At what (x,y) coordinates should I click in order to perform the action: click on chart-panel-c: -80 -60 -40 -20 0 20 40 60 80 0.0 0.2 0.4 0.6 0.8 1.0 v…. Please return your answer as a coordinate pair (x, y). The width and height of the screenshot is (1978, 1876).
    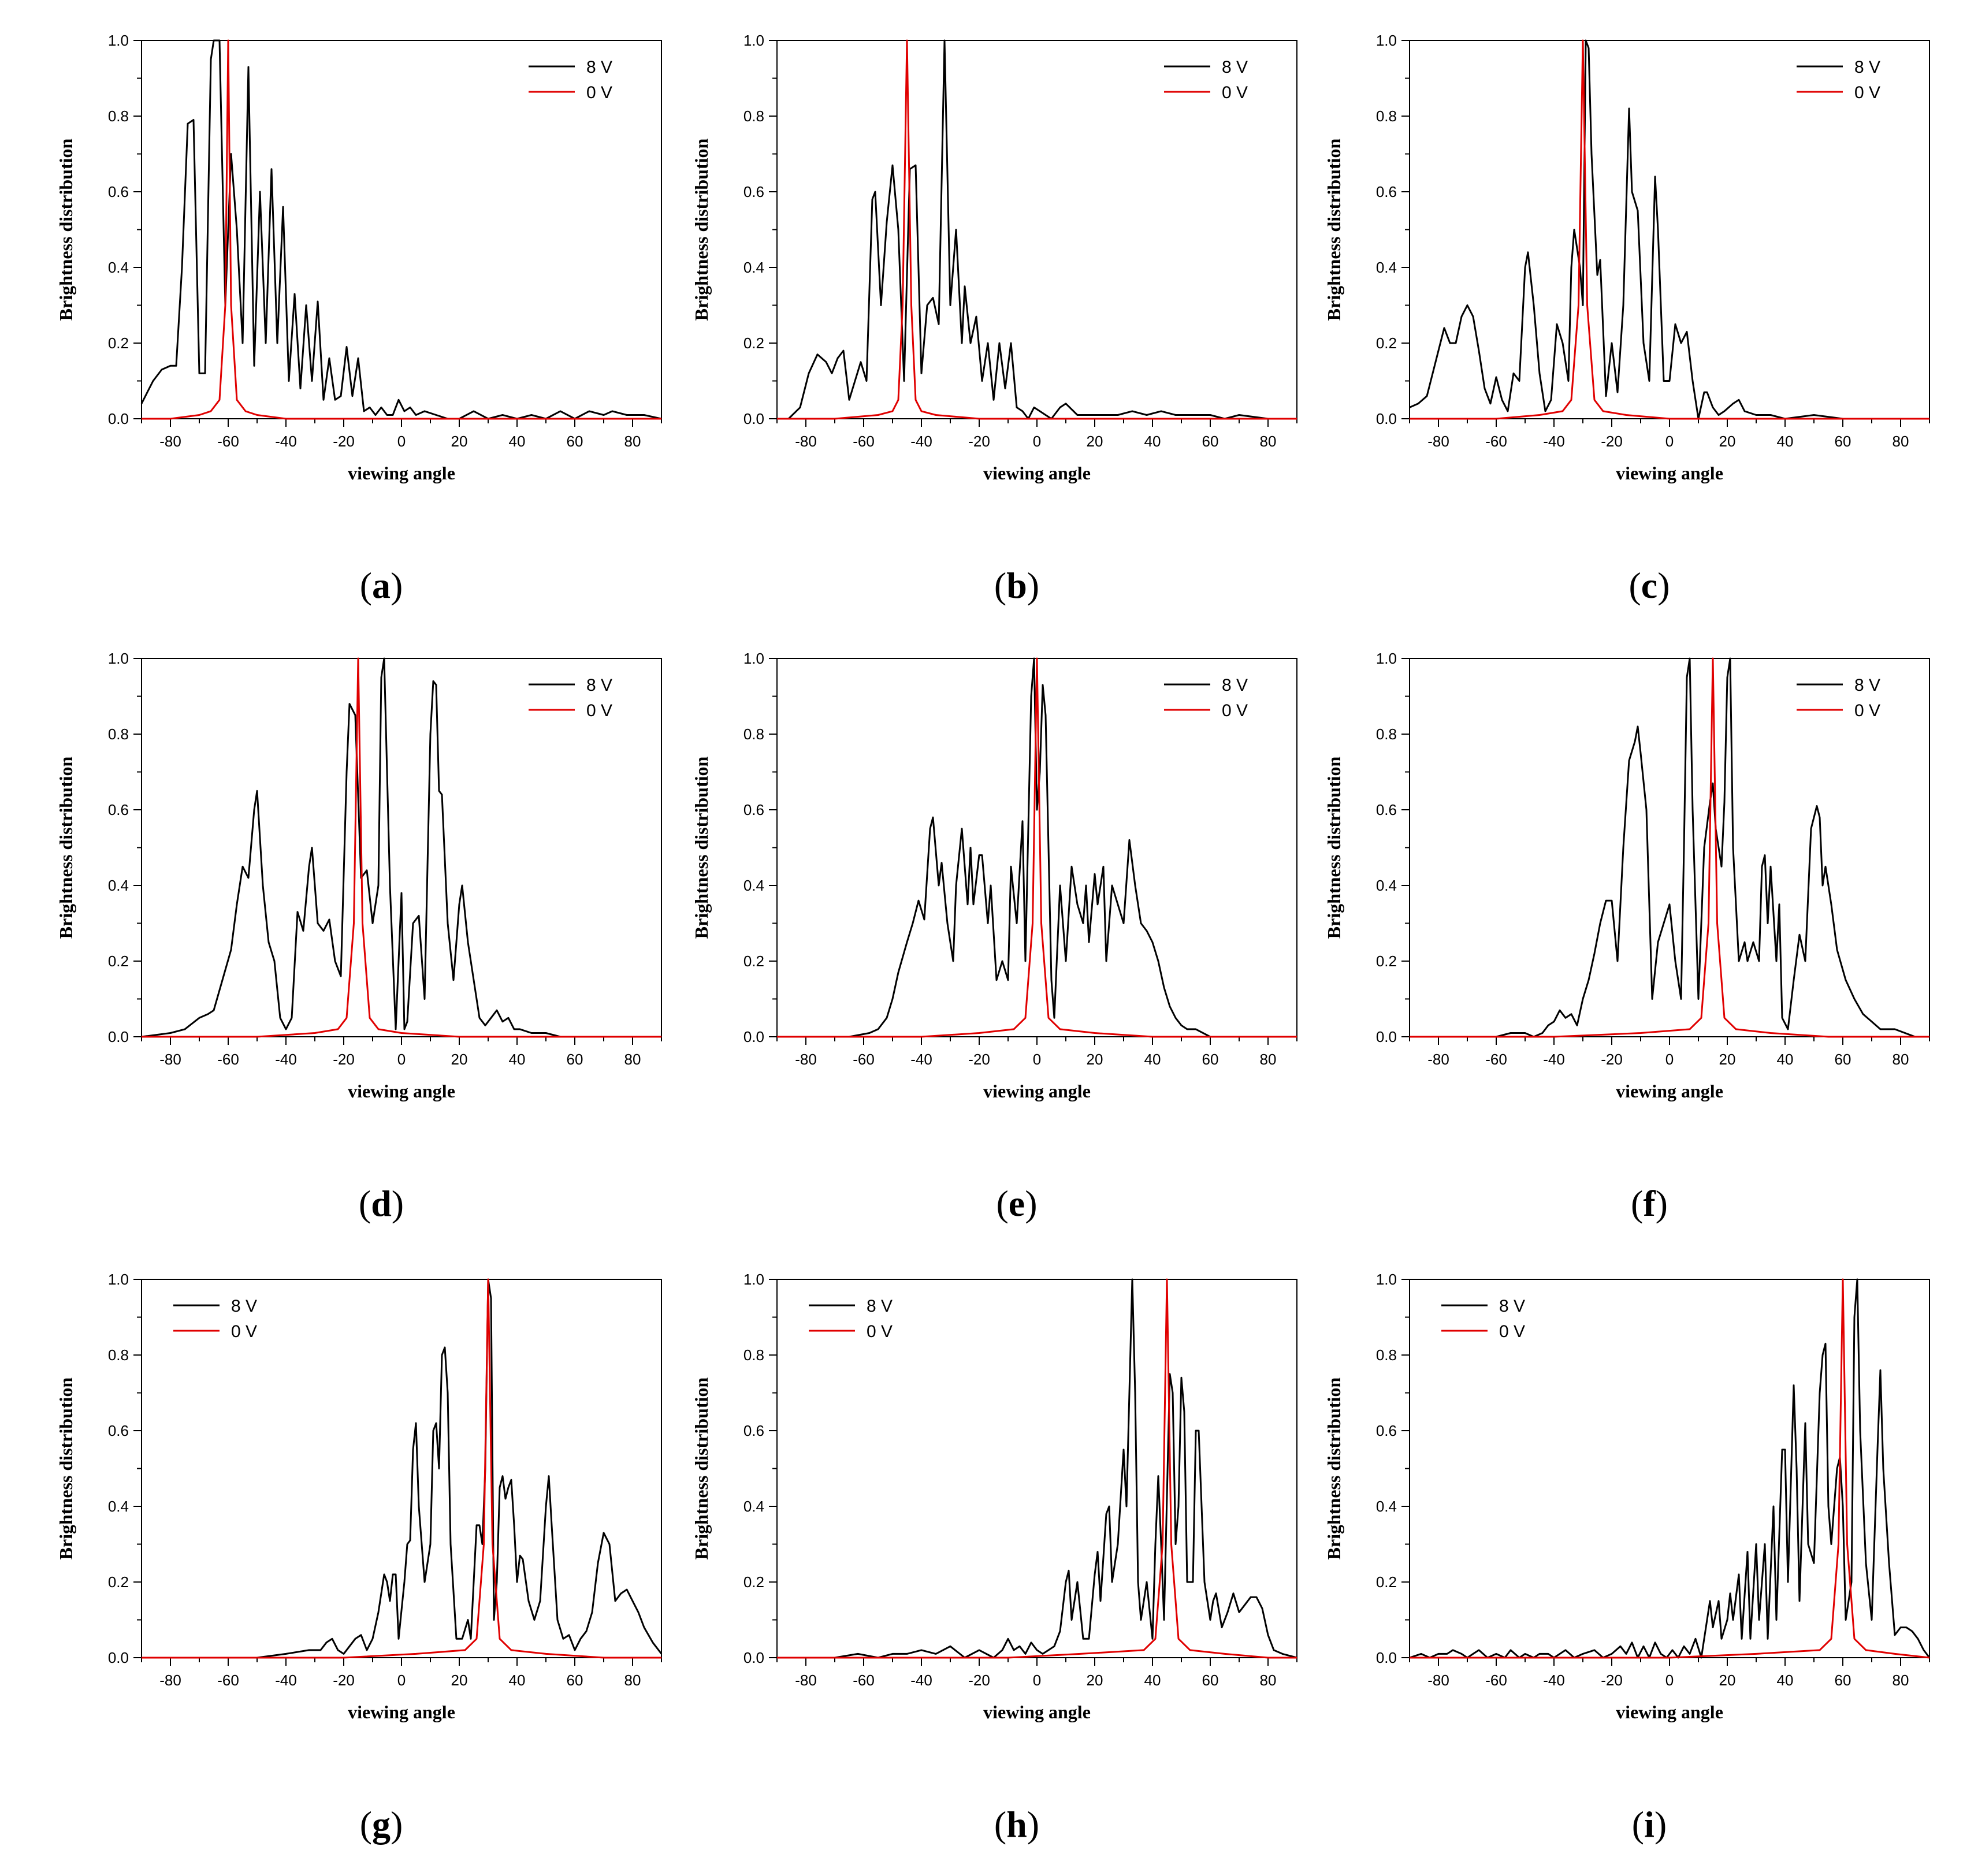
    Looking at the image, I should click on (1626, 319).